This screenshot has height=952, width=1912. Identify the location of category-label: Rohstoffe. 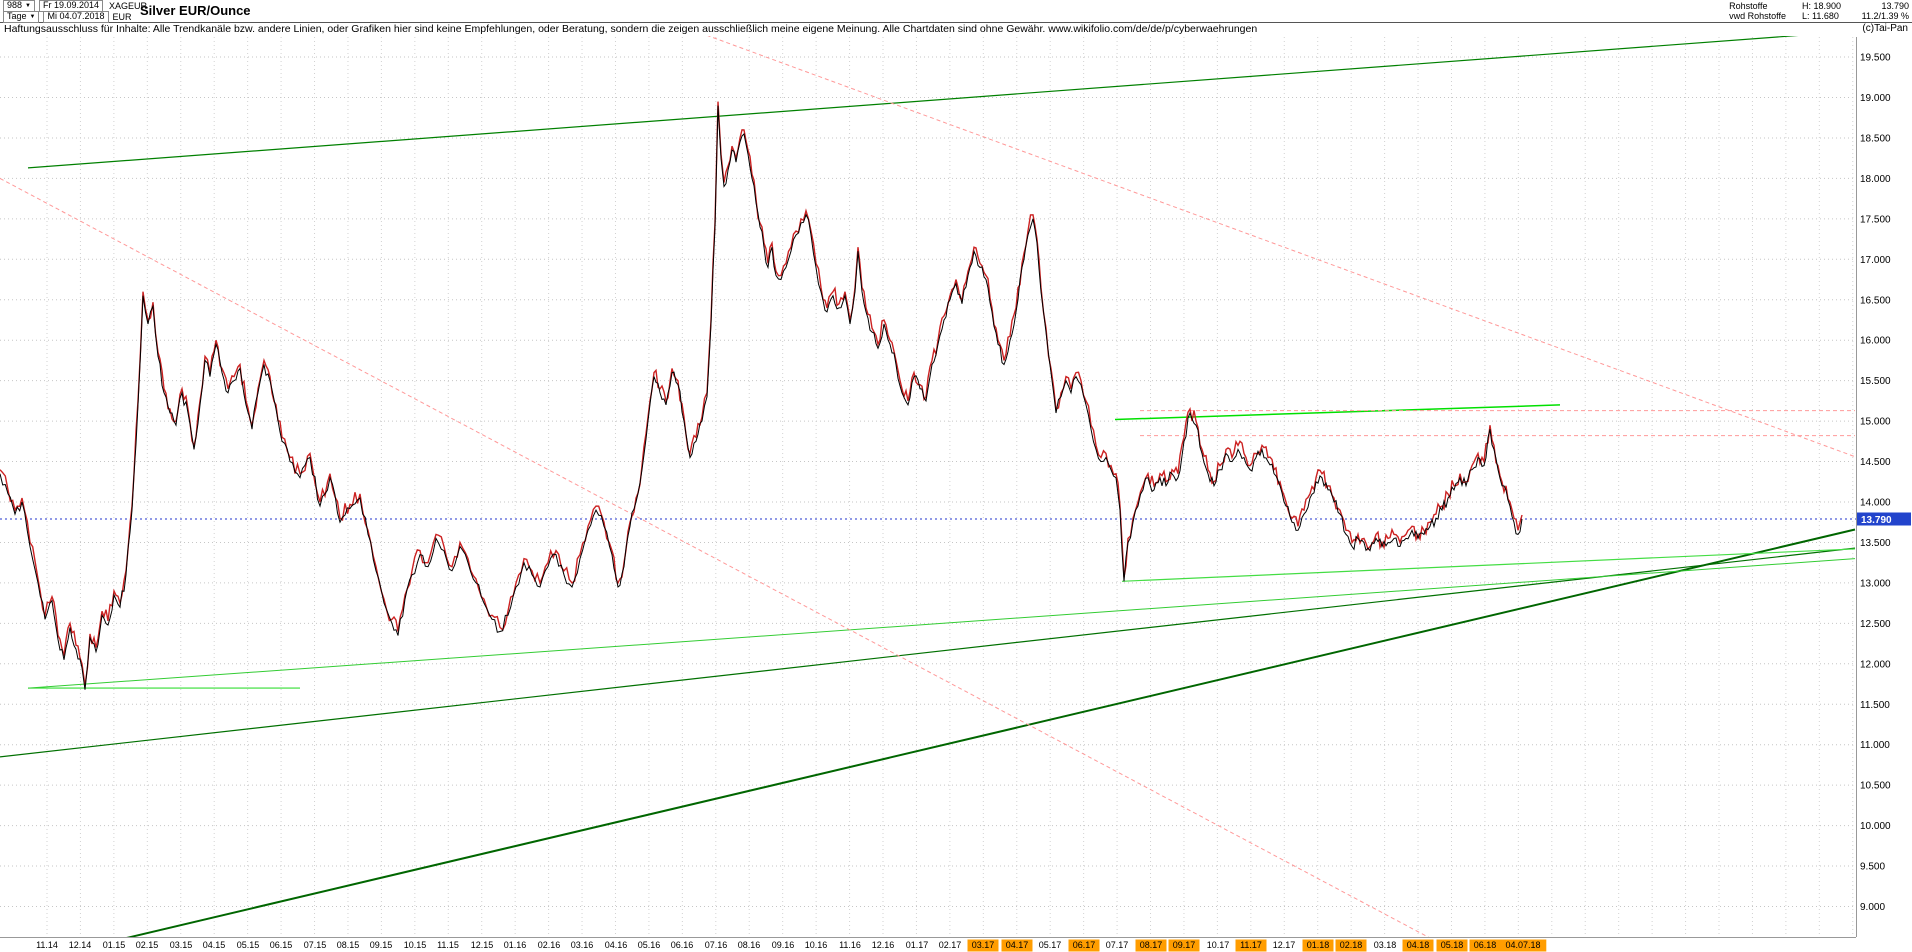
(1748, 6).